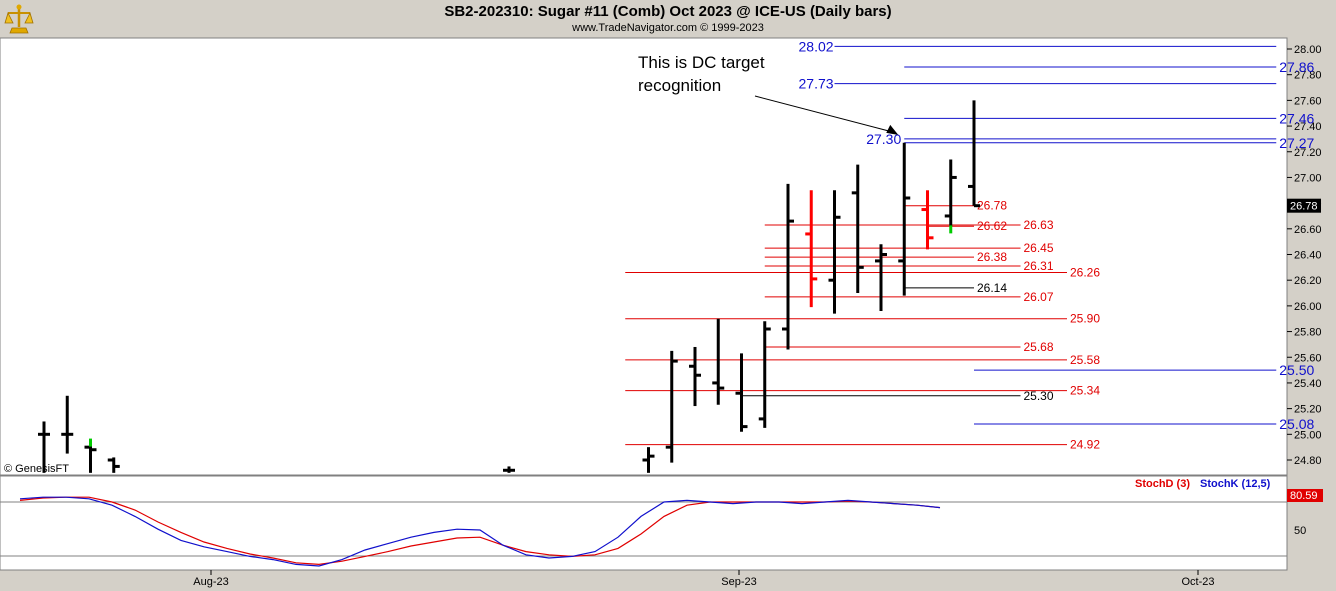  Describe the element at coordinates (1308, 333) in the screenshot. I see `price-tick-label: 25.80` at that location.